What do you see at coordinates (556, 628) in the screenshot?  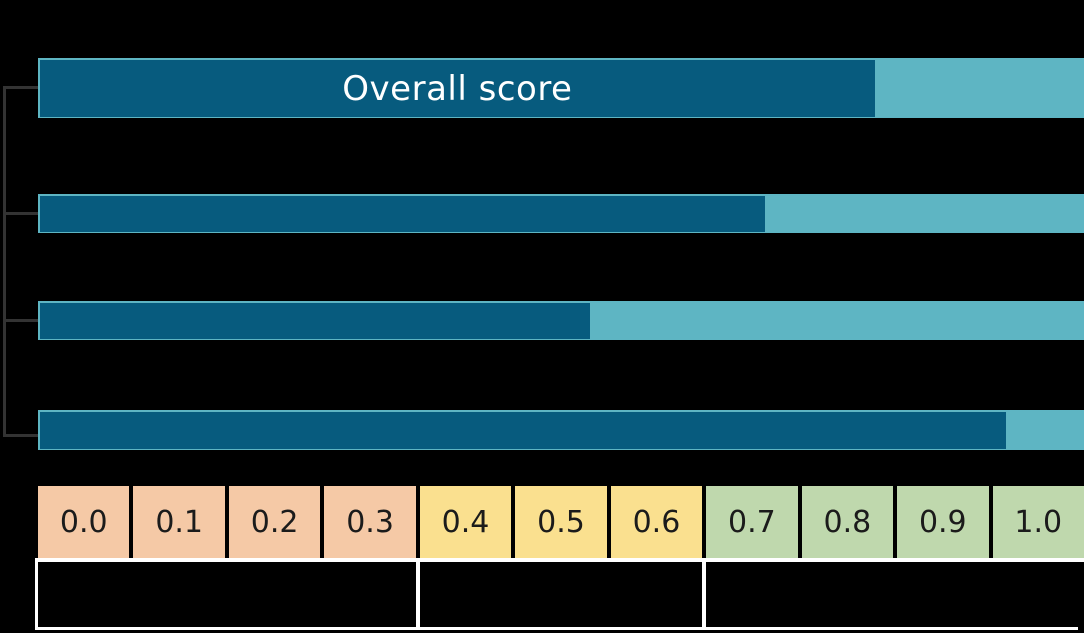 I see `table-bottom-gridline` at bounding box center [556, 628].